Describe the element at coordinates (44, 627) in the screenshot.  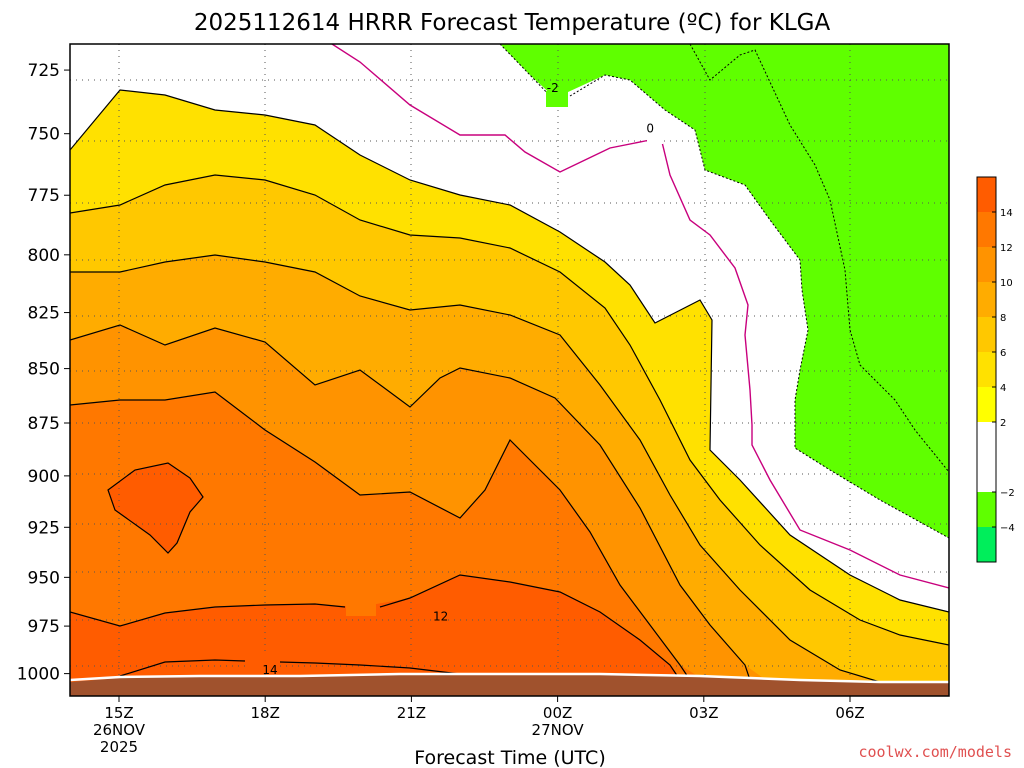
I see `y-tick-label: 975` at that location.